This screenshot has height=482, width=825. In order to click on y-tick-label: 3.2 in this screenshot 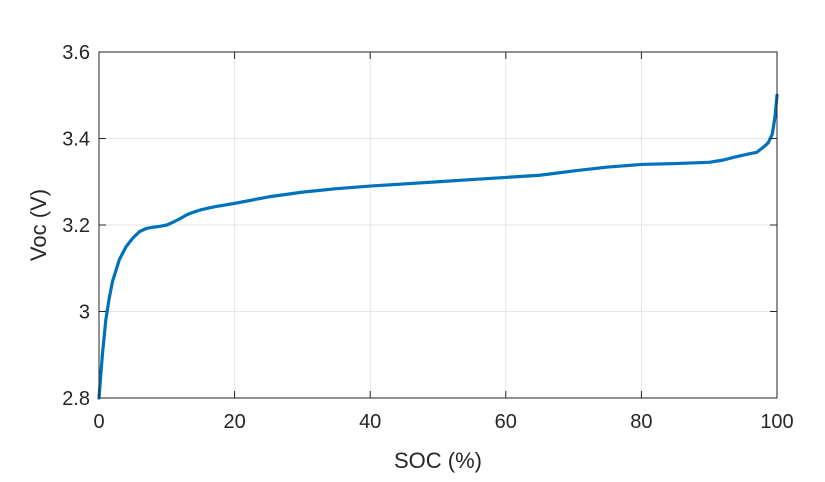, I will do `click(76, 226)`.